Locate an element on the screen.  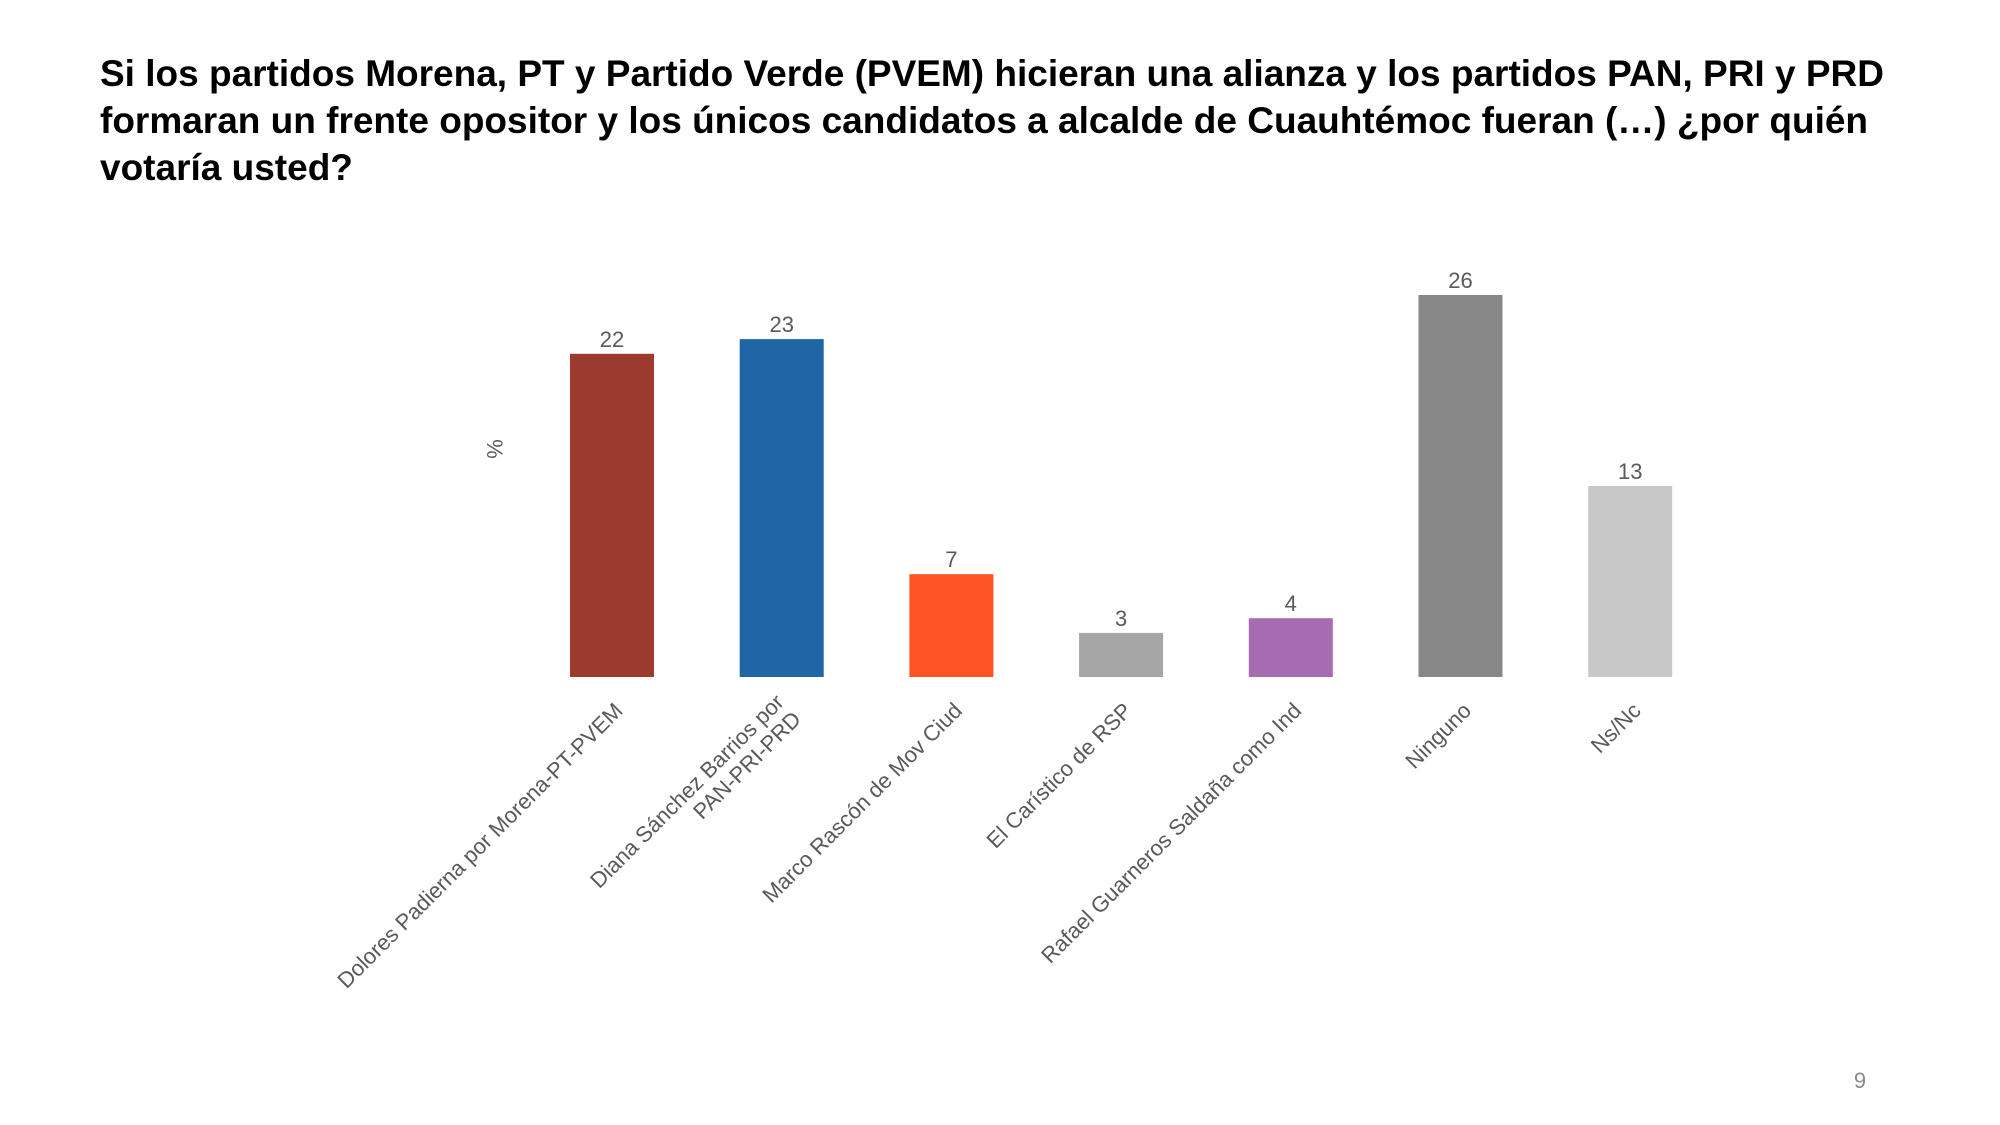
x-tick-label-line: Ninguno is located at coordinates (1438, 736).